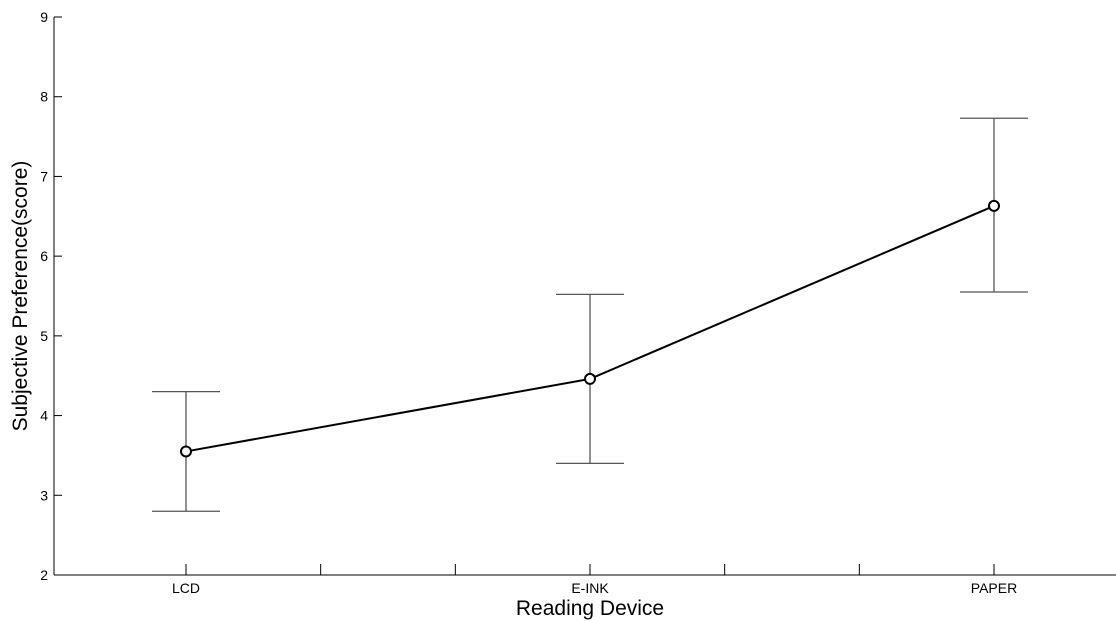 Image resolution: width=1116 pixels, height=621 pixels. Describe the element at coordinates (20, 296) in the screenshot. I see `y-axis-title: Subjective Preference(score)` at that location.